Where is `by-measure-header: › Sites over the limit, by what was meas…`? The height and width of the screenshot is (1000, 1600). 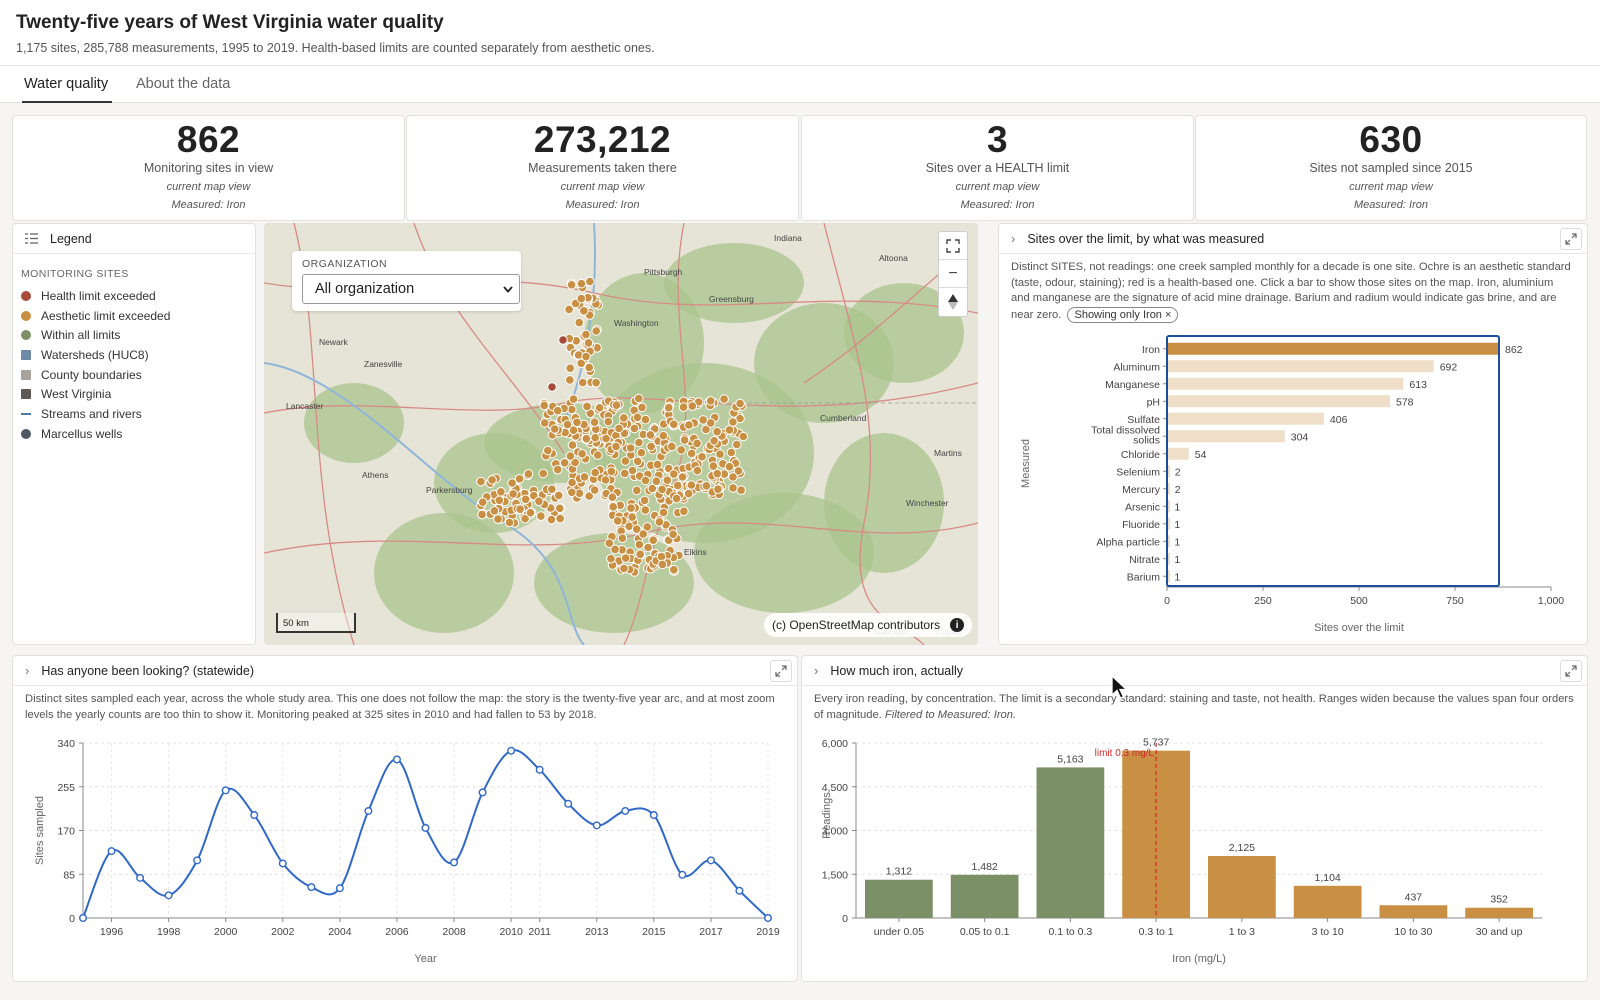
by-measure-header: › Sites over the limit, by what was meas… is located at coordinates (1293, 239).